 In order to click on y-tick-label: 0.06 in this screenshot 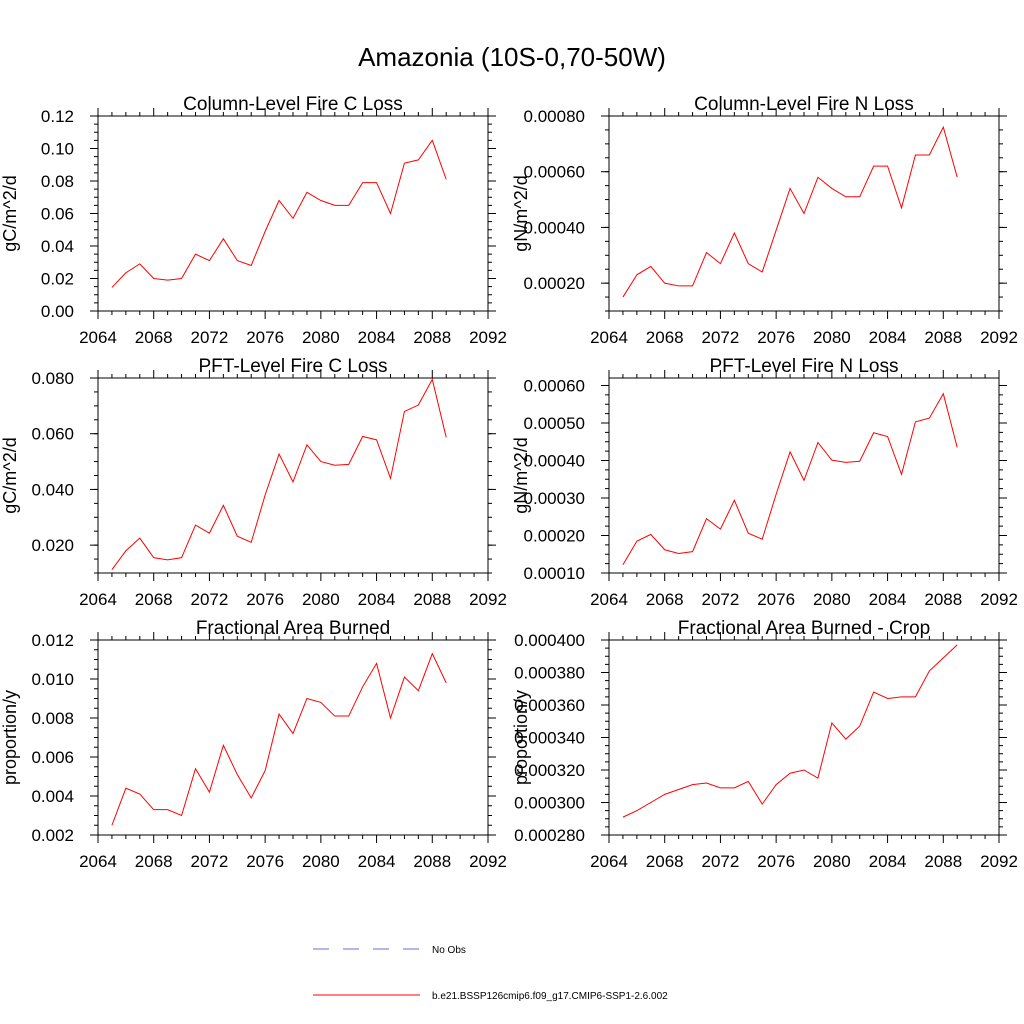, I will do `click(57, 214)`.